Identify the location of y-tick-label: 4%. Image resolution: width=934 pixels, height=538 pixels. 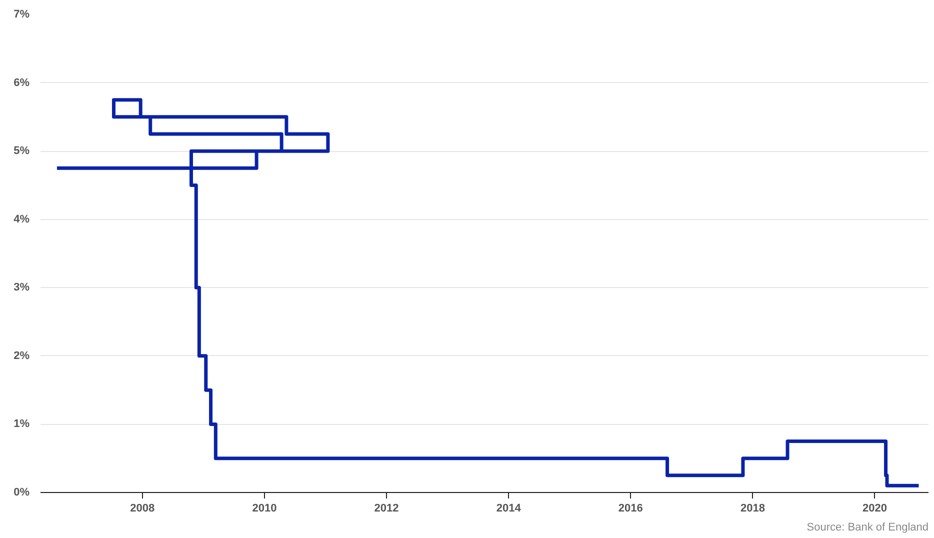
(22, 219).